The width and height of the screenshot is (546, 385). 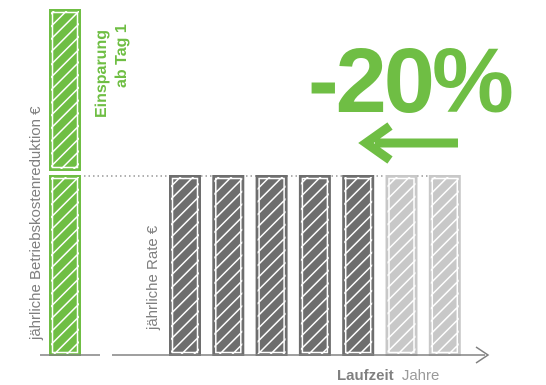 I want to click on bar-rate-7-inner-border, so click(x=445, y=265).